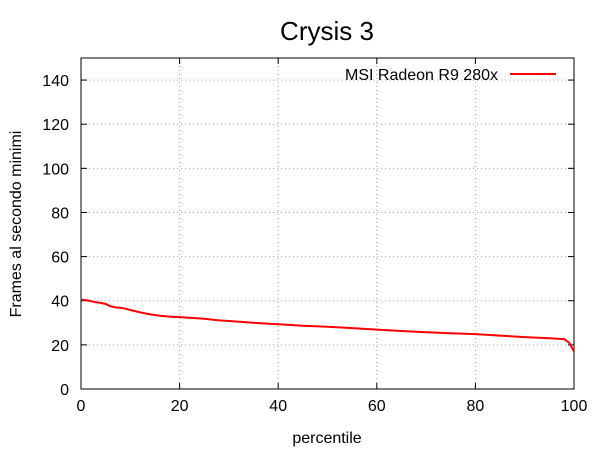  I want to click on series-layer, so click(327, 325).